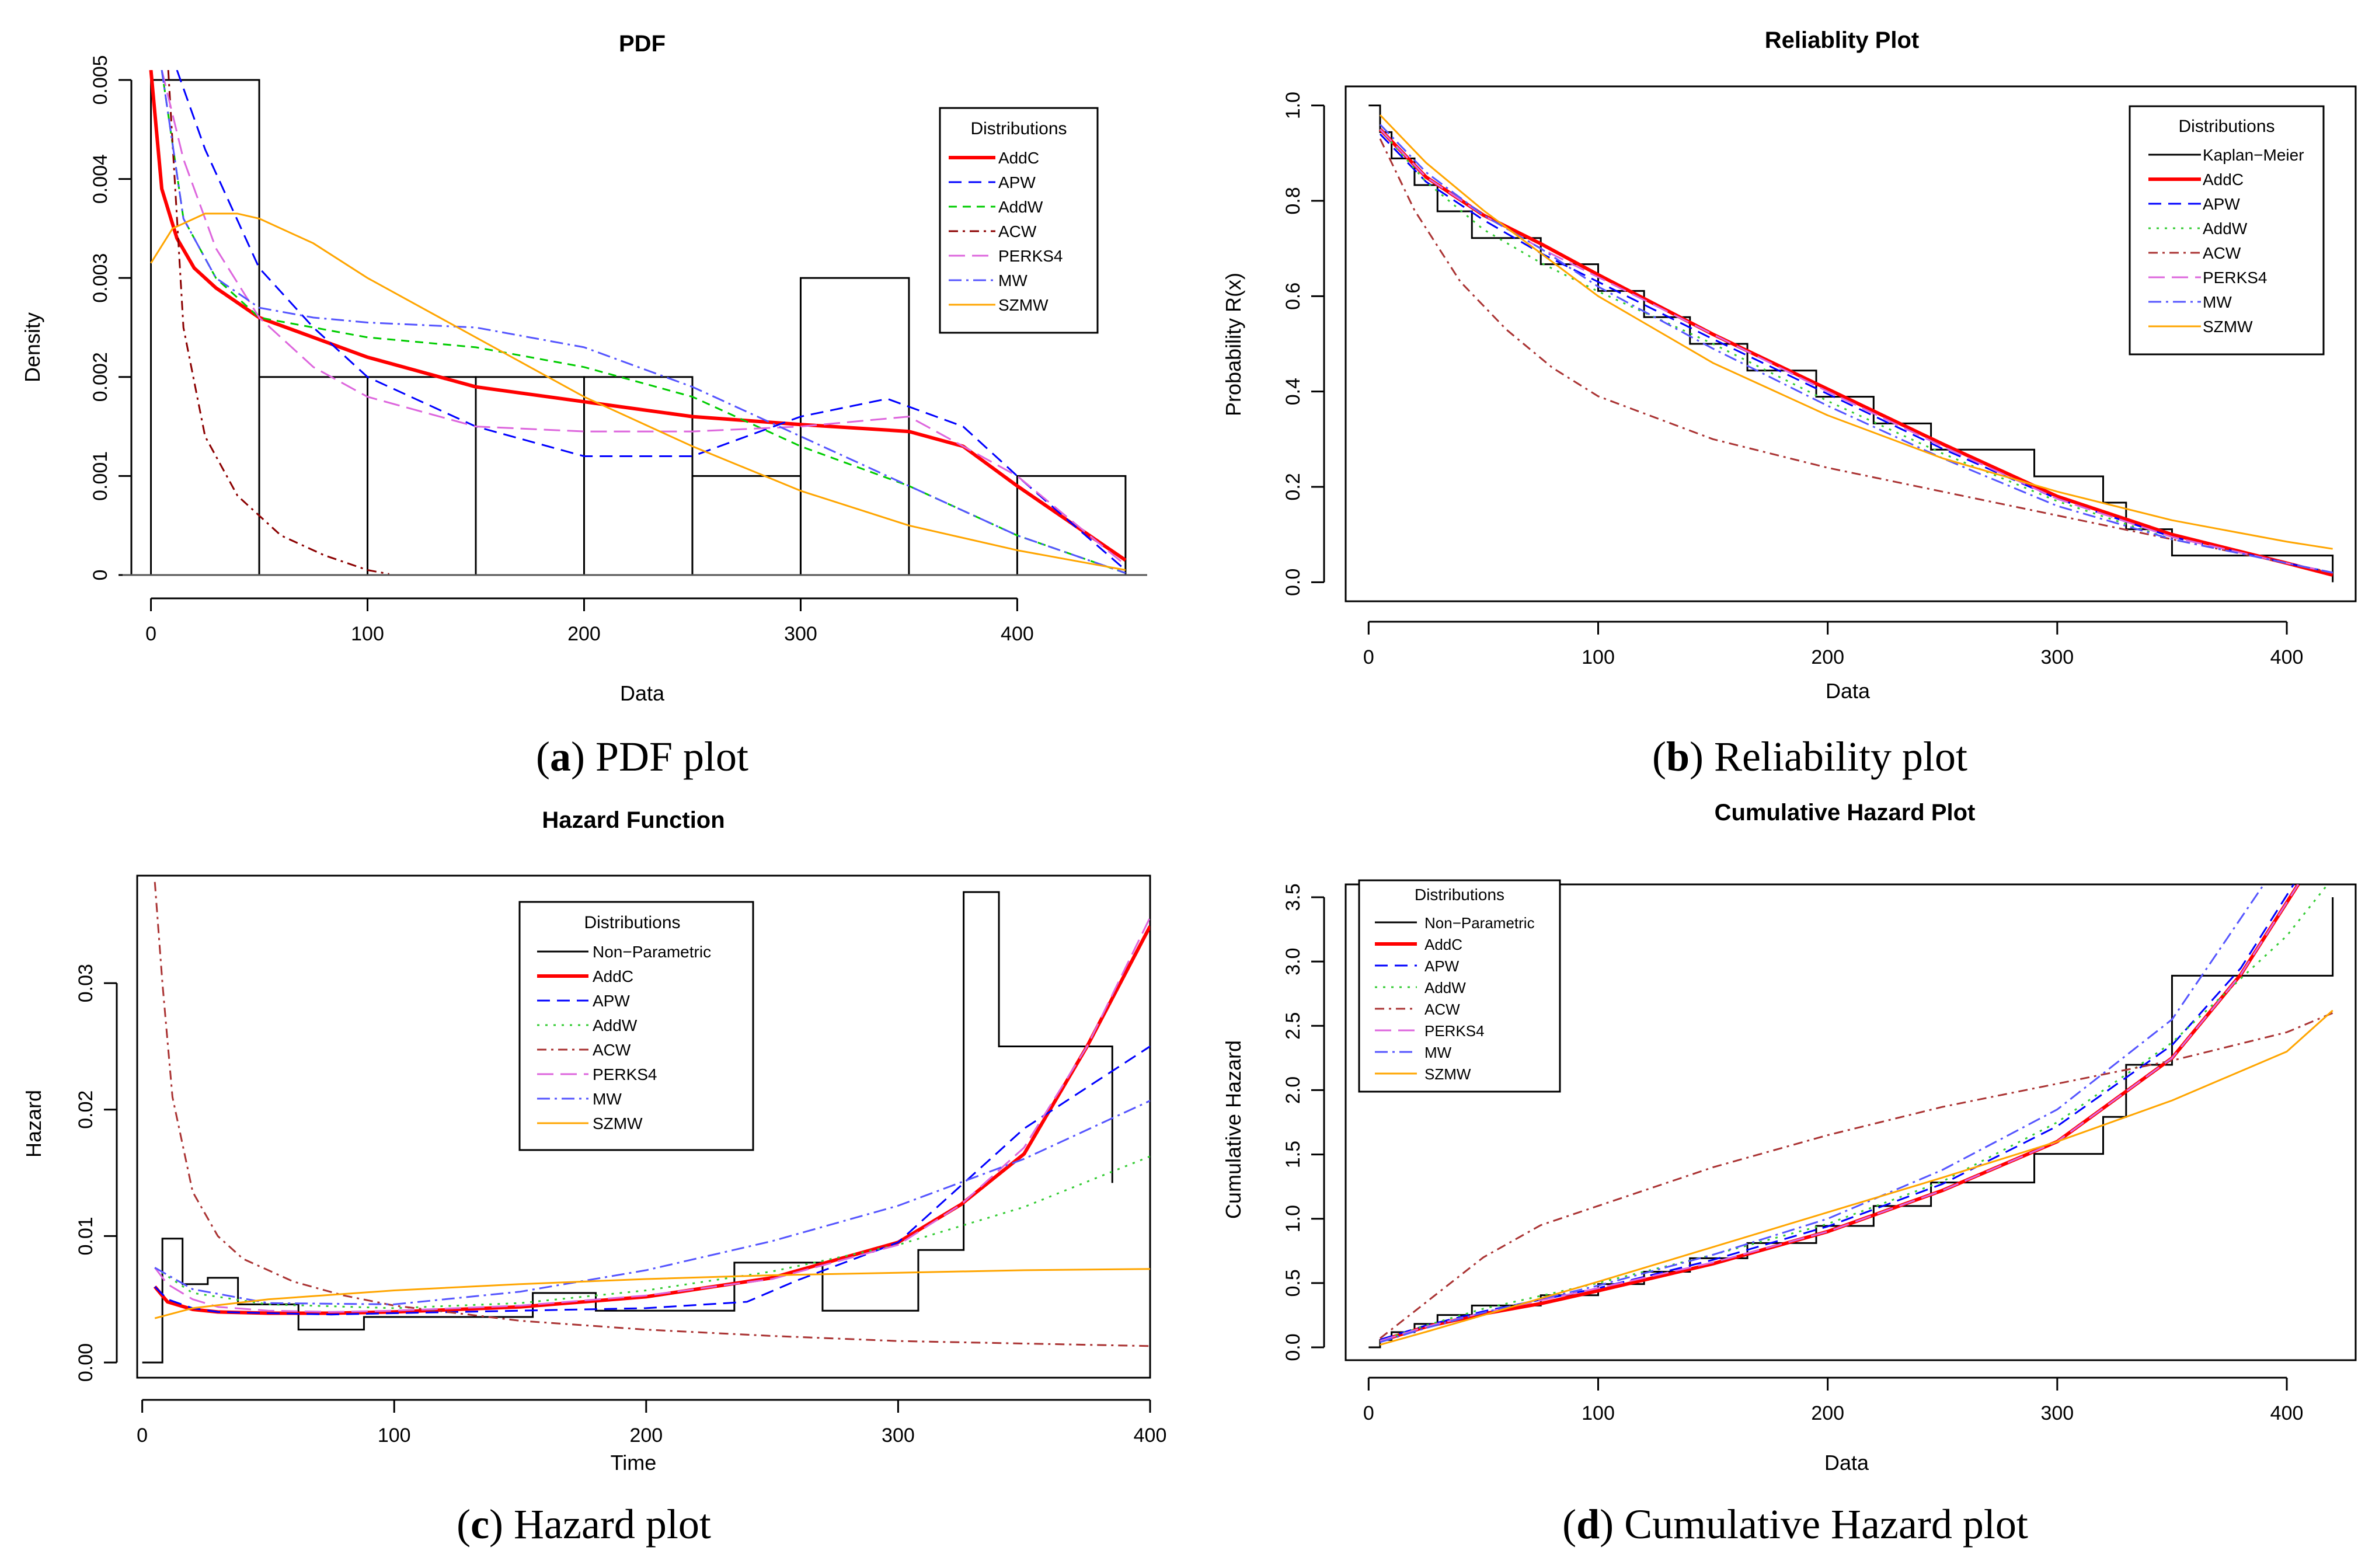 The image size is (2372, 1568). I want to click on reliability-y-tick-label: 0.8, so click(1293, 200).